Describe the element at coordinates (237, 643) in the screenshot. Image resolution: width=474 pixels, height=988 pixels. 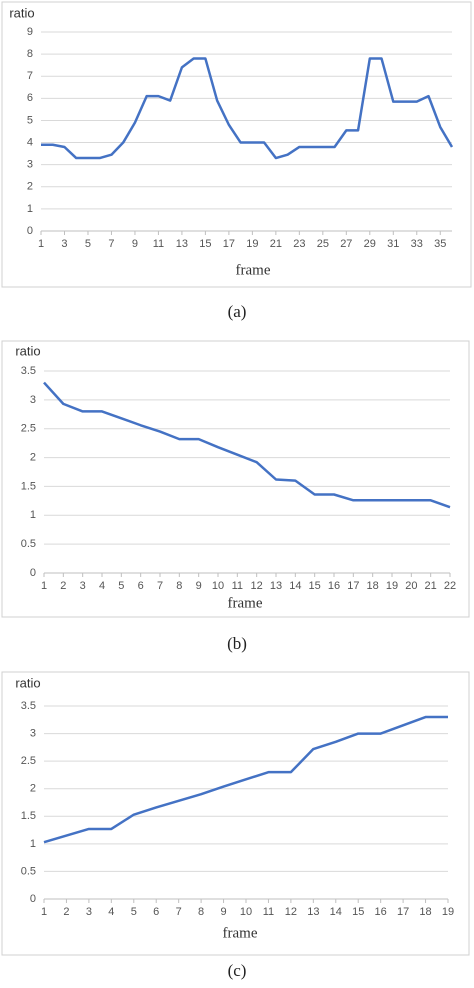
I see `caption: (b)` at that location.